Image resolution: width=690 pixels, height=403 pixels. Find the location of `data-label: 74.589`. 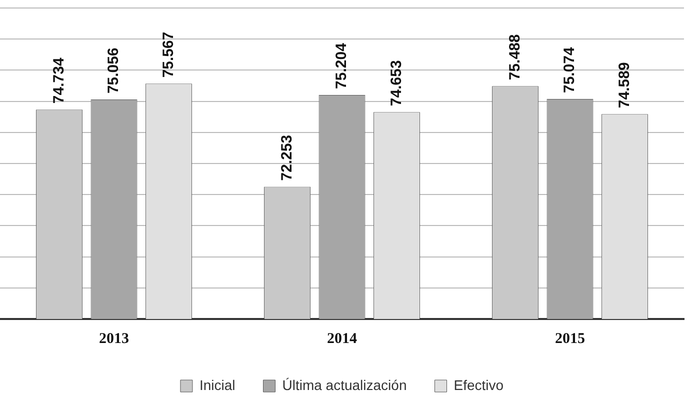

data-label: 74.589 is located at coordinates (624, 85).